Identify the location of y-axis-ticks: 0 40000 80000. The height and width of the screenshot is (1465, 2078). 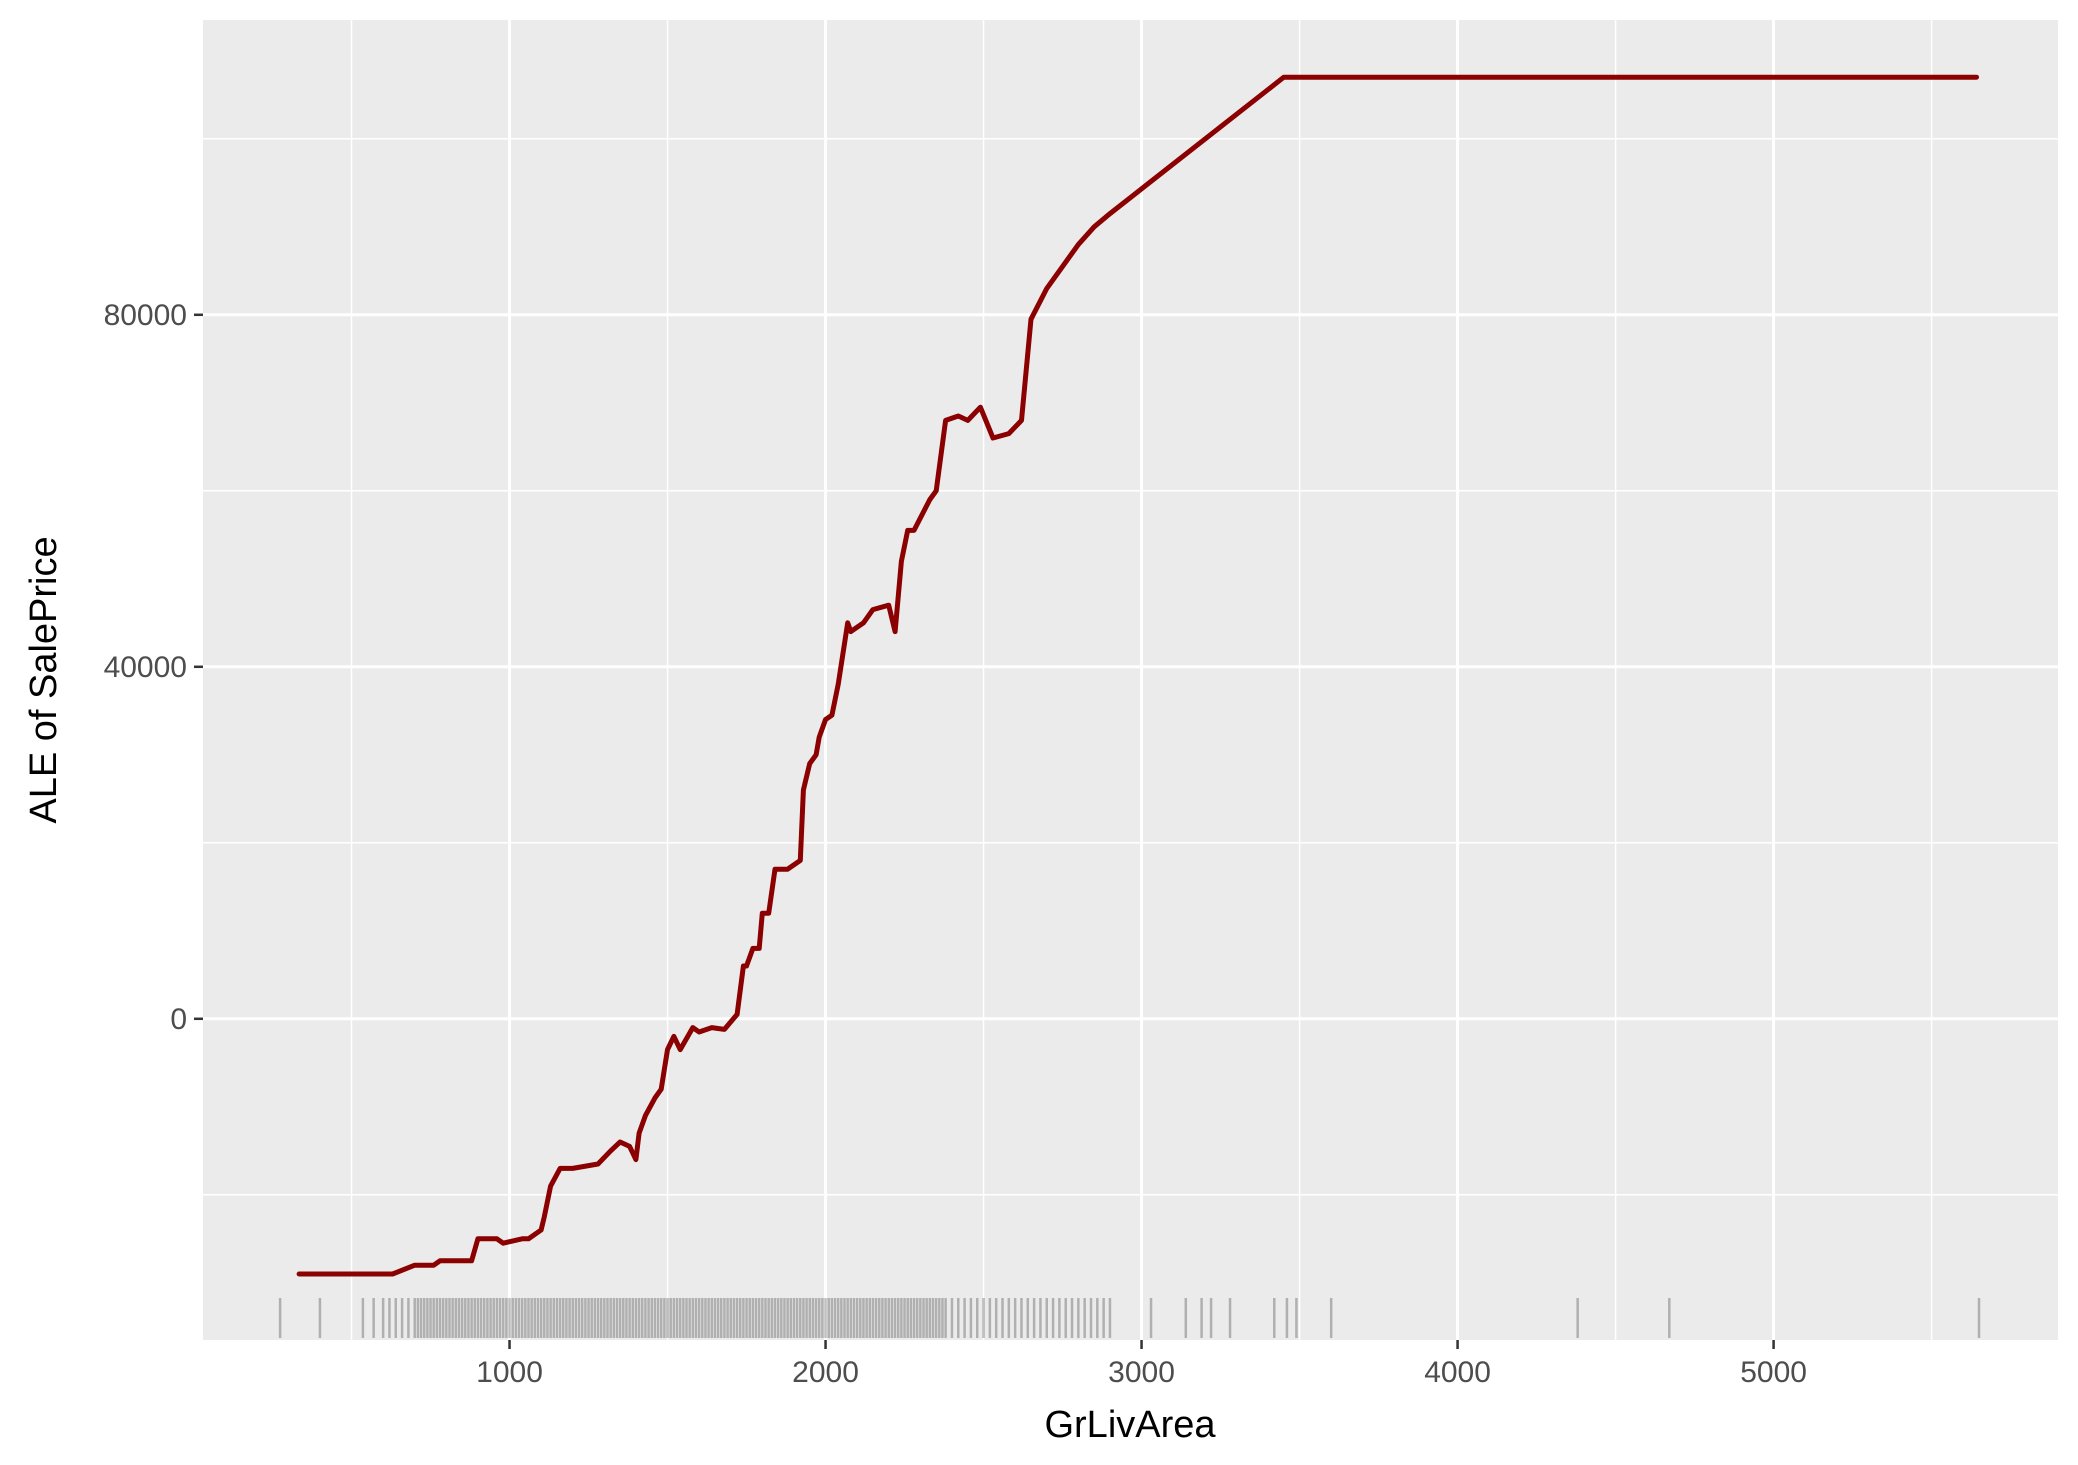
(153, 667).